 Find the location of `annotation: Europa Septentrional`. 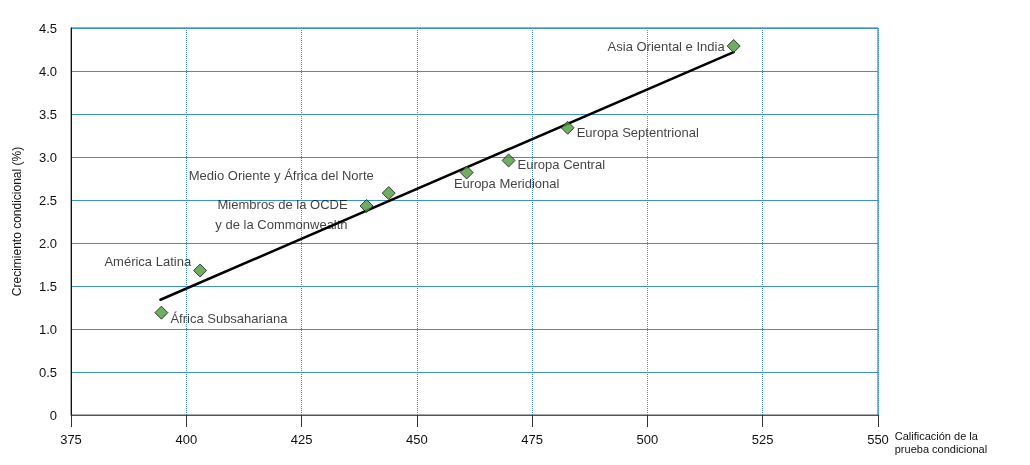

annotation: Europa Septentrional is located at coordinates (637, 133).